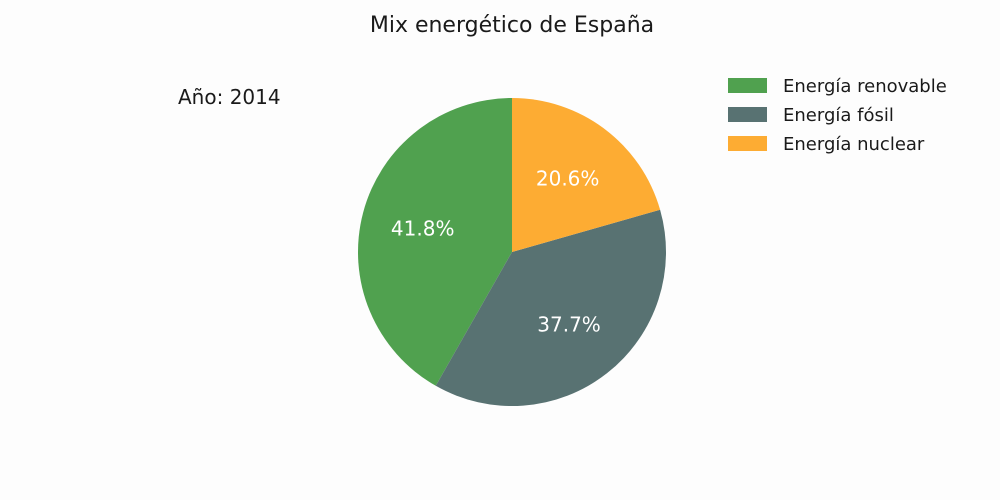  Describe the element at coordinates (747, 143) in the screenshot. I see `legend-swatch-energia-nuclear` at that location.